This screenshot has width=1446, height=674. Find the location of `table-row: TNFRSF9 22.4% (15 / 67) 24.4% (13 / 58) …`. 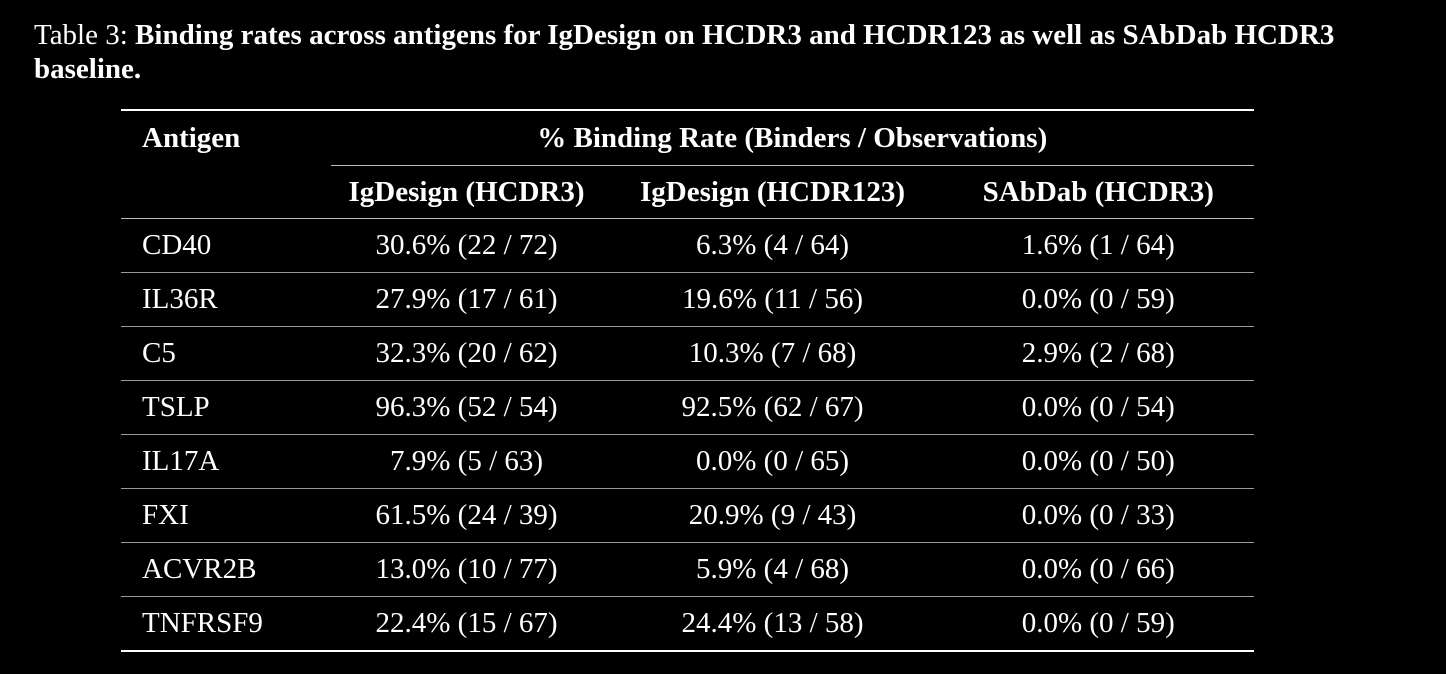

table-row: TNFRSF9 22.4% (15 / 67) 24.4% (13 / 58) … is located at coordinates (687, 623).